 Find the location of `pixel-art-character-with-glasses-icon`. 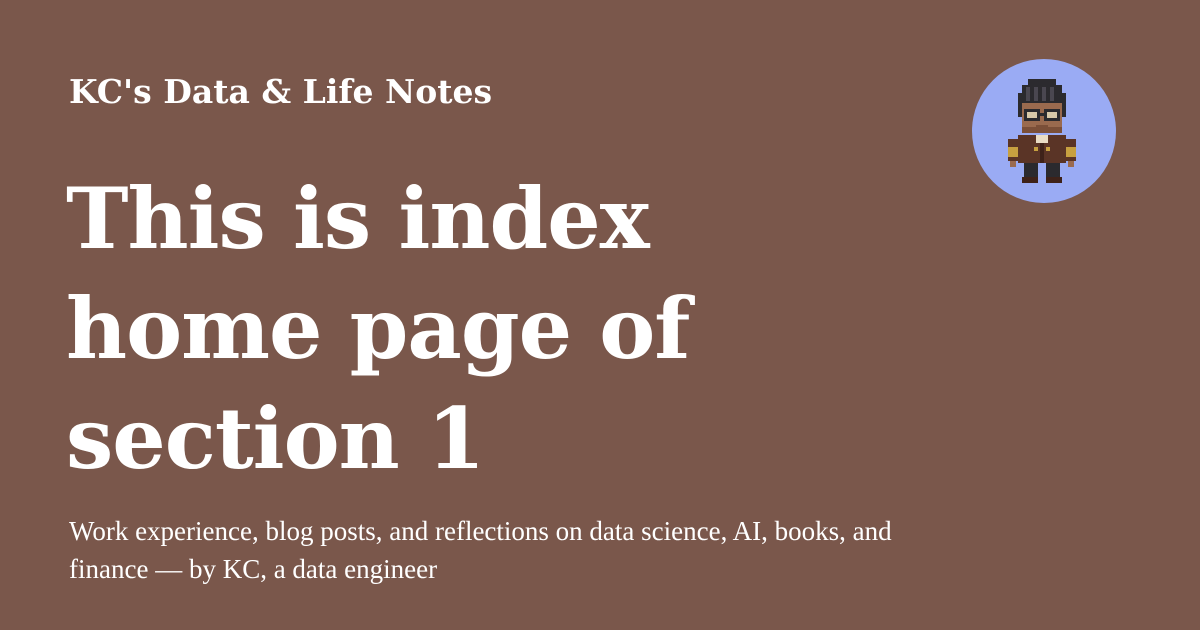

pixel-art-character-with-glasses-icon is located at coordinates (1044, 131).